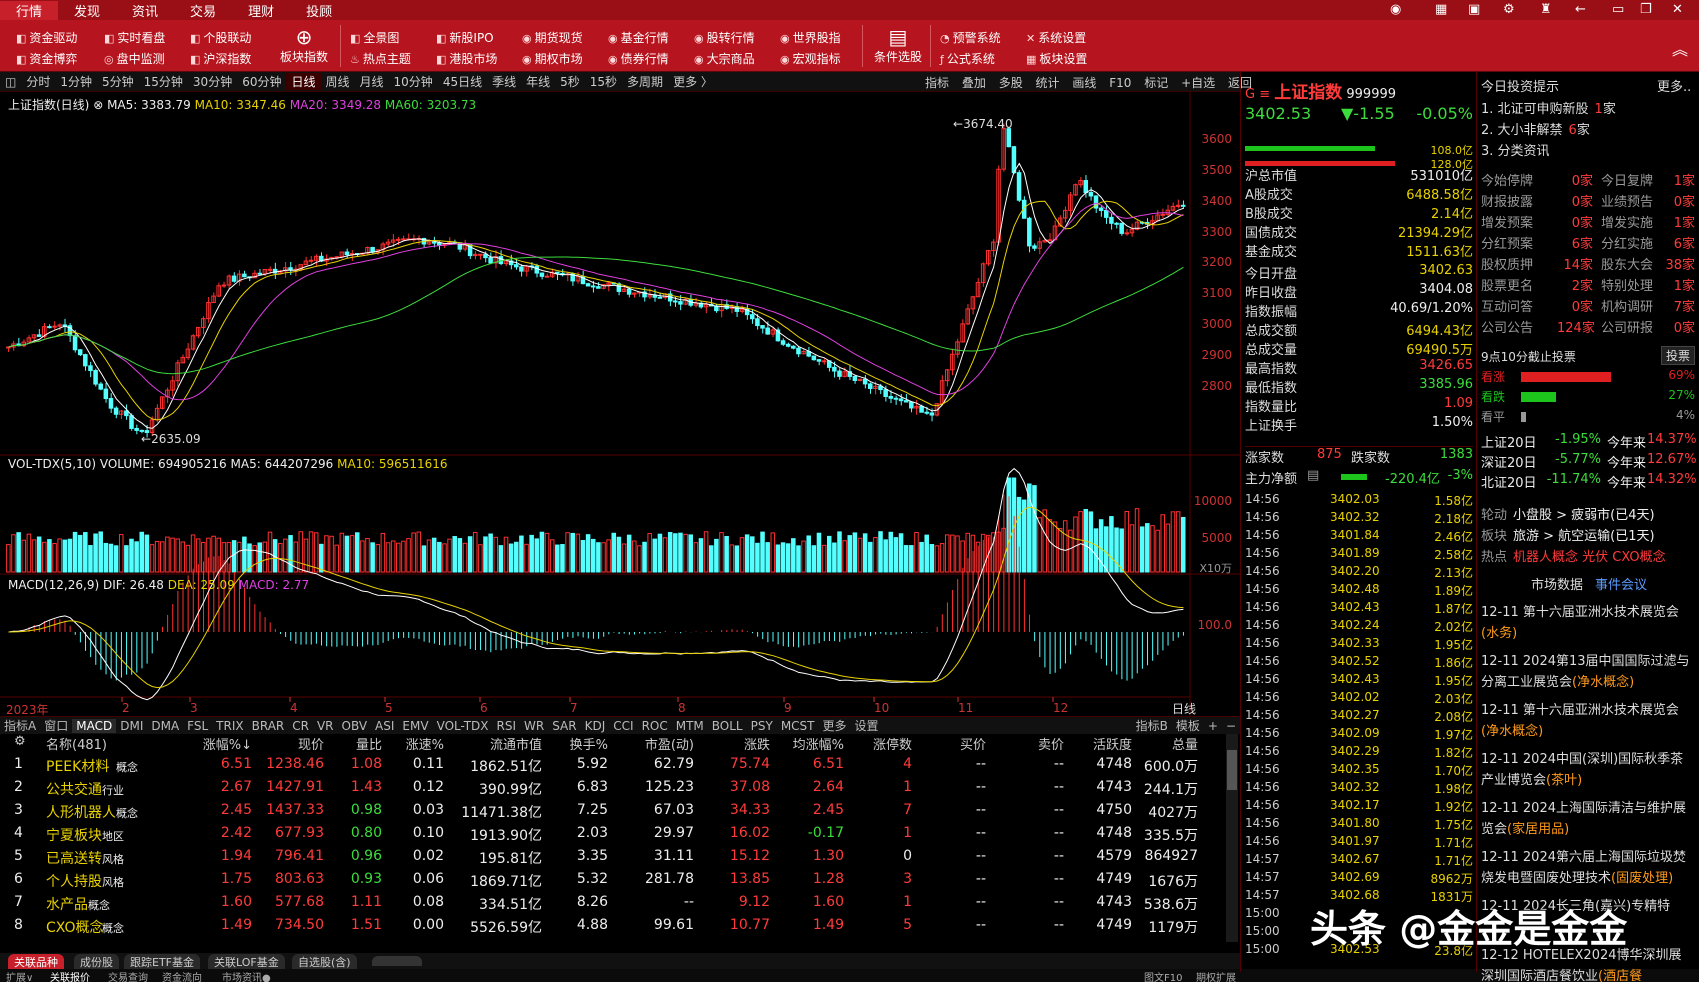 The image size is (1699, 982). What do you see at coordinates (892, 745) in the screenshot?
I see `col-header: 涨停数` at bounding box center [892, 745].